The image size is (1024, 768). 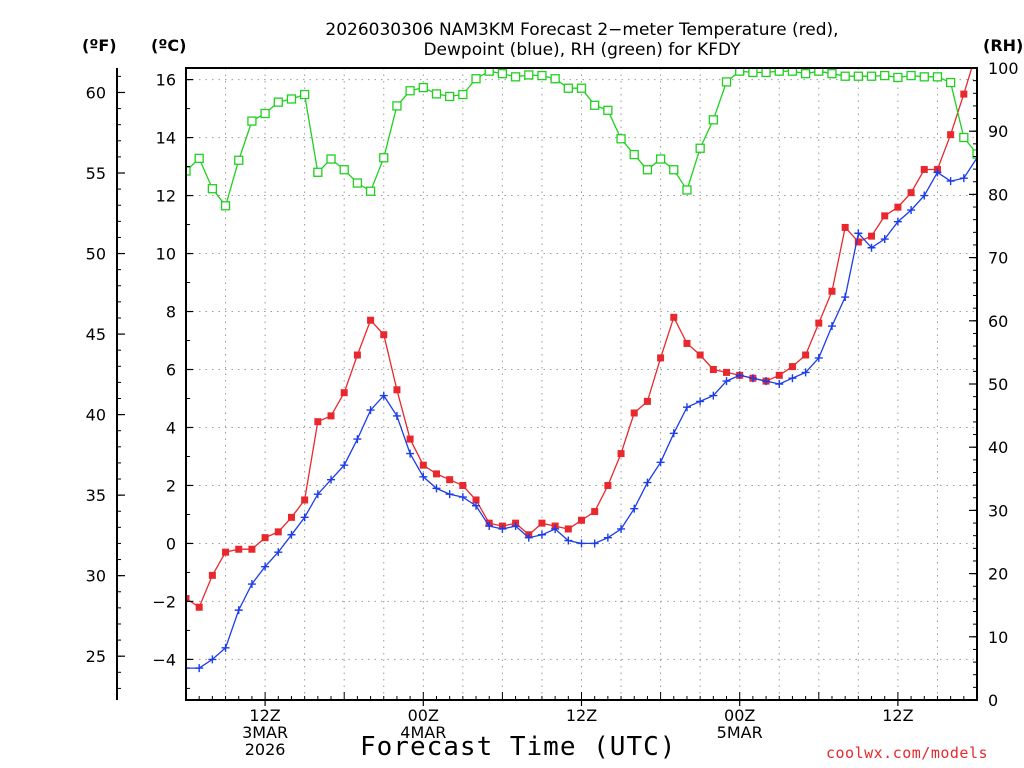 What do you see at coordinates (911, 193) in the screenshot?
I see `2-meter-temperature-point-55` at bounding box center [911, 193].